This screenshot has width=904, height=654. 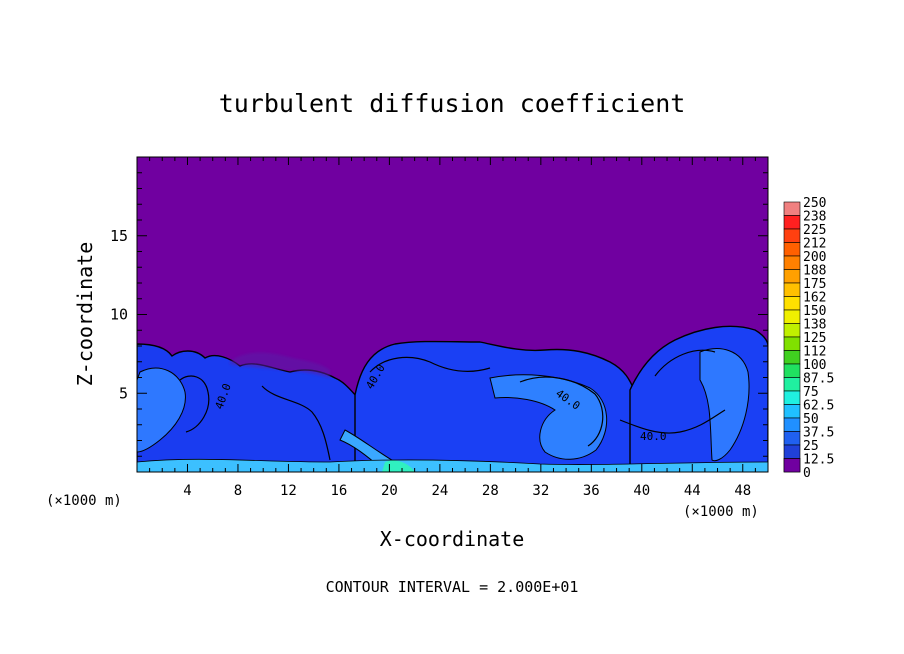 What do you see at coordinates (742, 491) in the screenshot?
I see `x-tick-label-11: 48` at bounding box center [742, 491].